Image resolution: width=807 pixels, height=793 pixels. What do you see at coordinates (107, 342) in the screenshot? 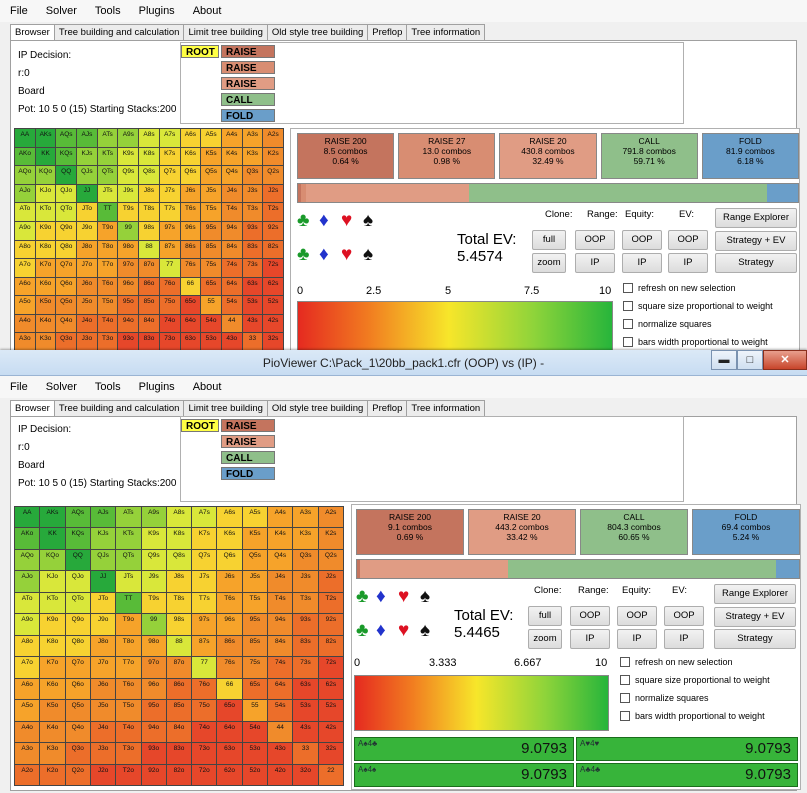
I see `hand-cell: T3o` at bounding box center [107, 342].